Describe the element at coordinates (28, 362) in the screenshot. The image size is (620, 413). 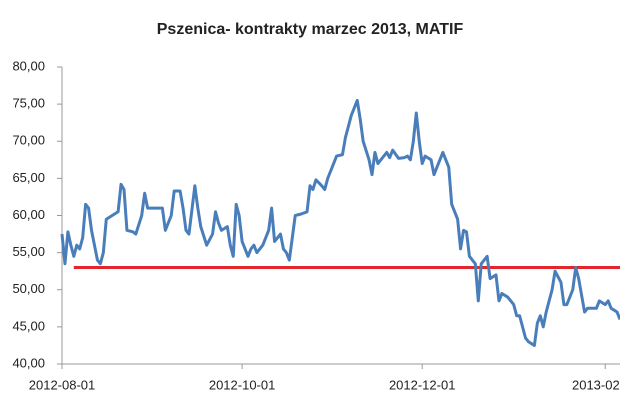
I see `y-tick-label: 40,00` at that location.